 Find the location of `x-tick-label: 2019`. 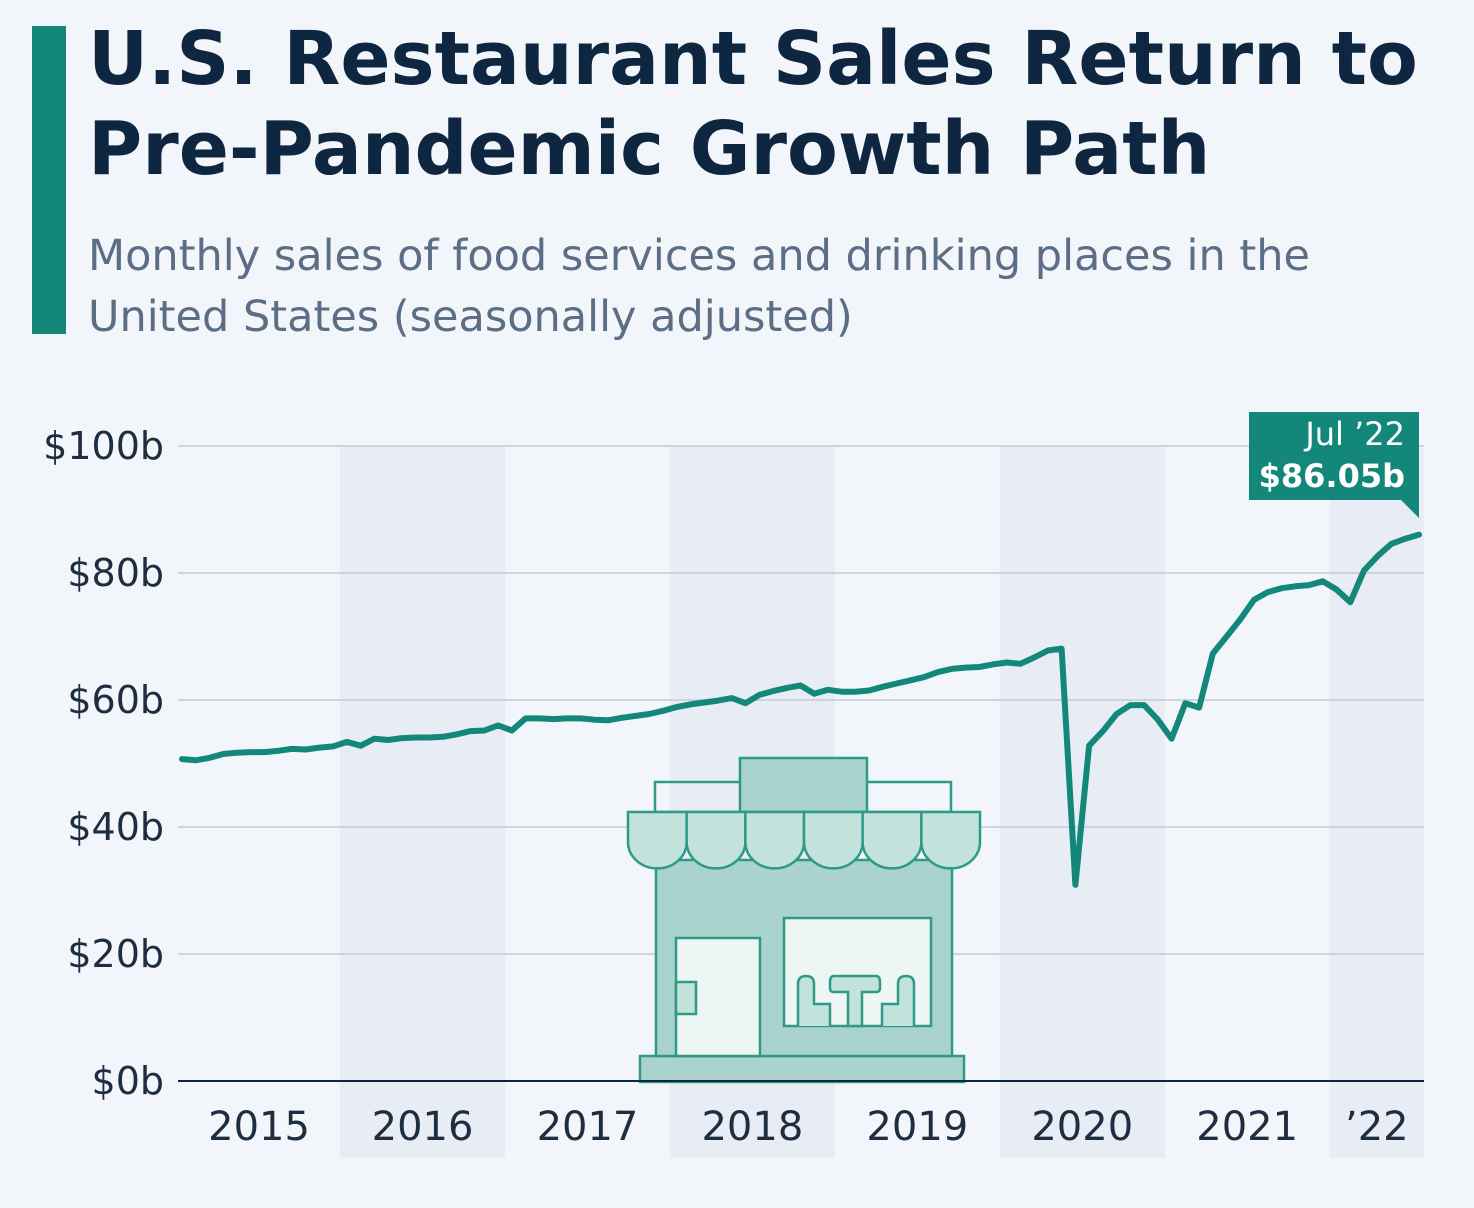

x-tick-label: 2019 is located at coordinates (917, 1127).